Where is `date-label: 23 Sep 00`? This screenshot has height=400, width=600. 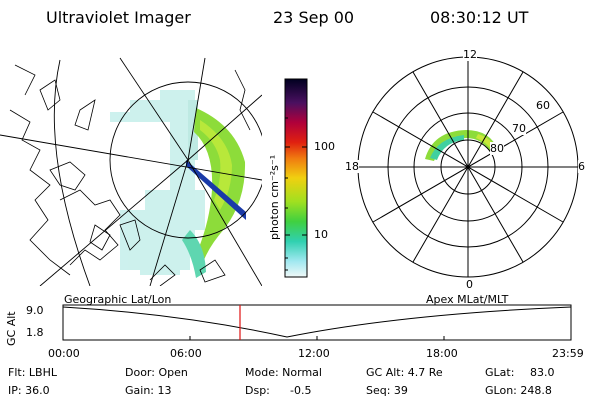
date-label: 23 Sep 00 is located at coordinates (314, 17).